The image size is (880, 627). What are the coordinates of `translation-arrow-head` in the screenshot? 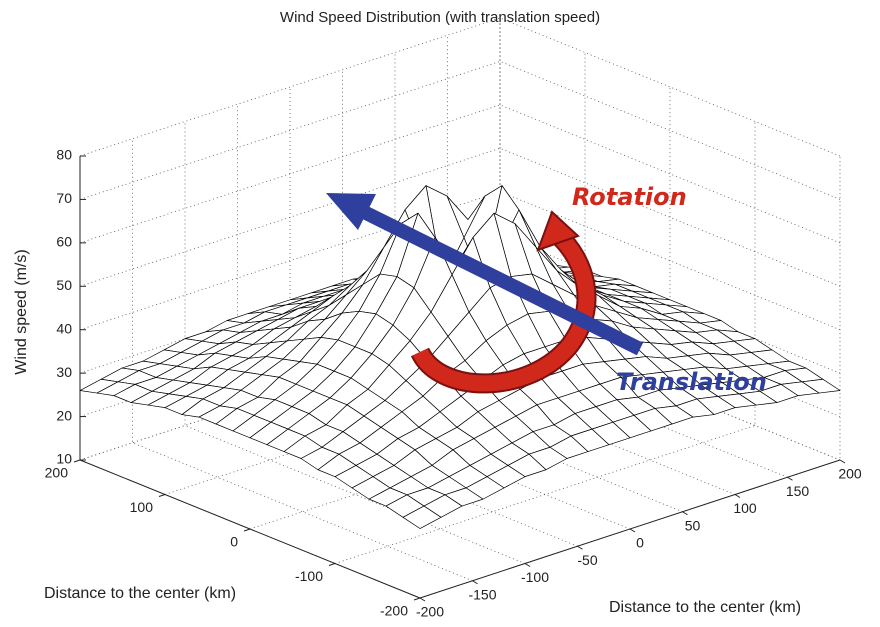 It's located at (351, 211).